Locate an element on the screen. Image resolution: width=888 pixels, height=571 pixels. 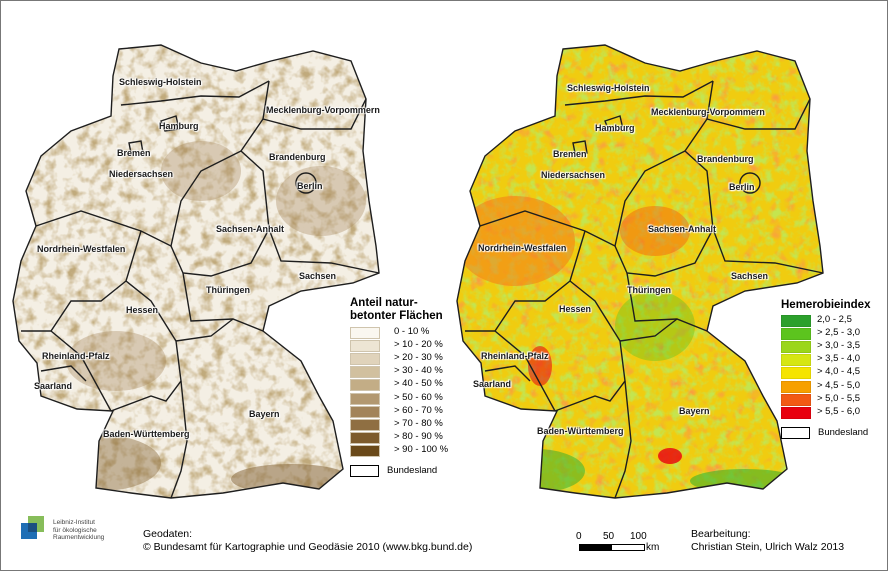
right-legend-row: > 5,5 - 6,0 is located at coordinates (826, 412).